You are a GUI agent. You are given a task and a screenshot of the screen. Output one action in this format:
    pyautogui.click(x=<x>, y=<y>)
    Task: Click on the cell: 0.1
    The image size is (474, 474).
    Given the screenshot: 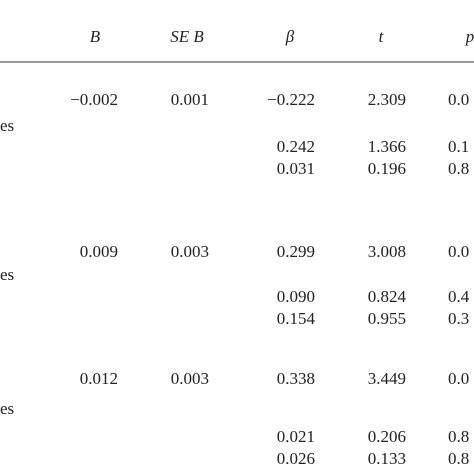 What is the action you would take?
    pyautogui.click(x=458, y=146)
    